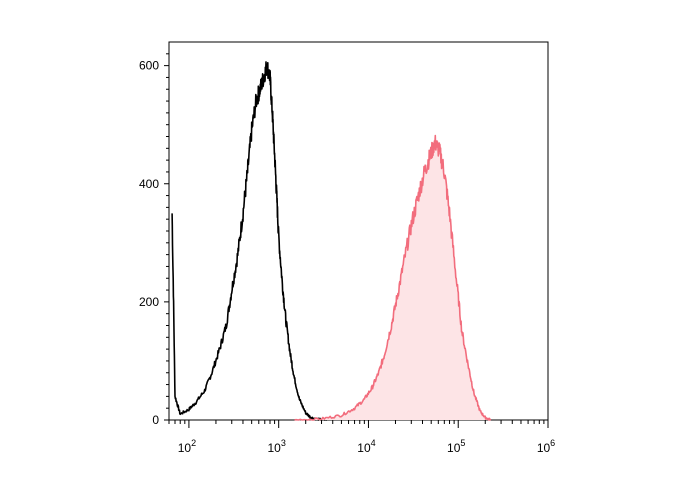 The width and height of the screenshot is (688, 490). I want to click on x-tick-label: 10⁴, so click(366, 446).